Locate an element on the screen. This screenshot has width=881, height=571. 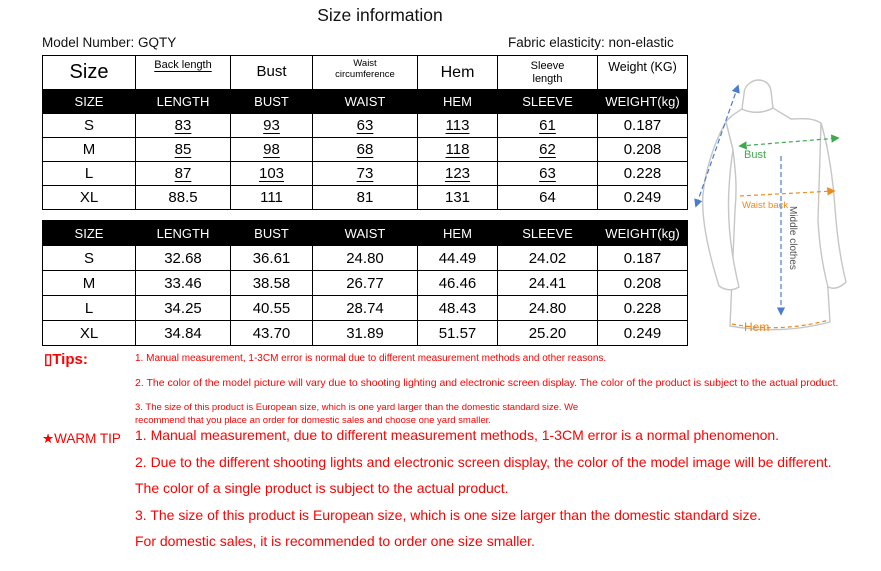
value-cell: 38.58 is located at coordinates (271, 283).